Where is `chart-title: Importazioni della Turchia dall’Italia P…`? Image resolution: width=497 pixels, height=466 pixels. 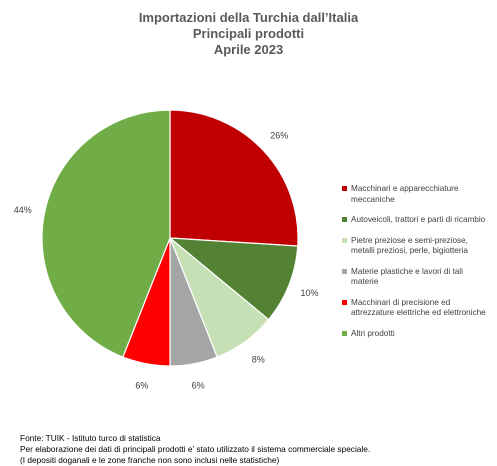 chart-title: Importazioni della Turchia dall’Italia P… is located at coordinates (248, 34).